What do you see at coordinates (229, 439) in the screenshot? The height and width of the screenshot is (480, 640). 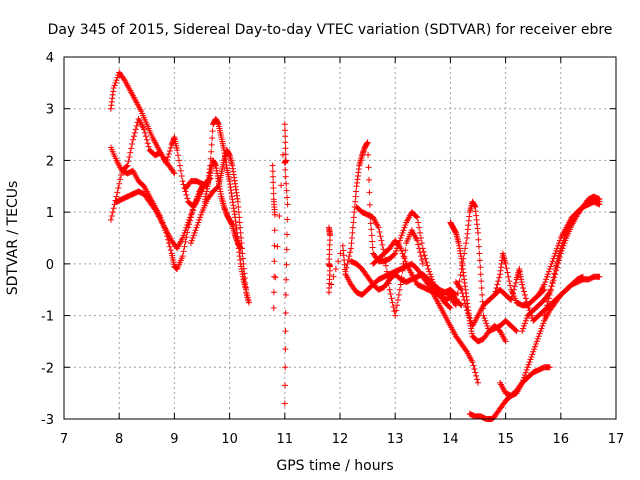 I see `x-tick-label: 10` at bounding box center [229, 439].